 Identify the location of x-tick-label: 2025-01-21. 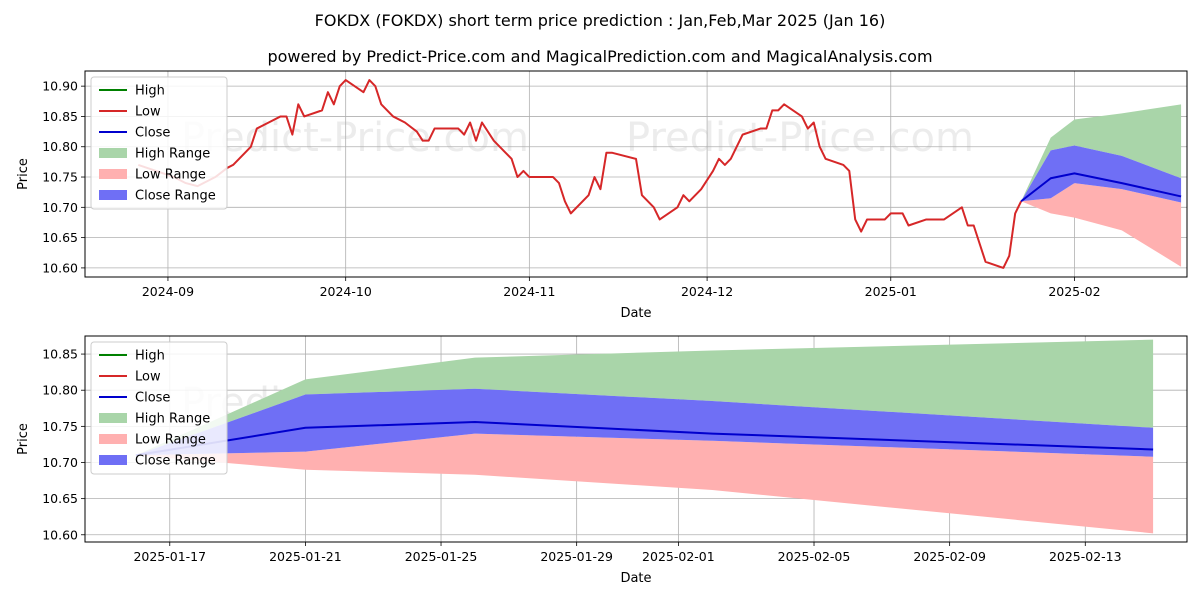
(305, 556).